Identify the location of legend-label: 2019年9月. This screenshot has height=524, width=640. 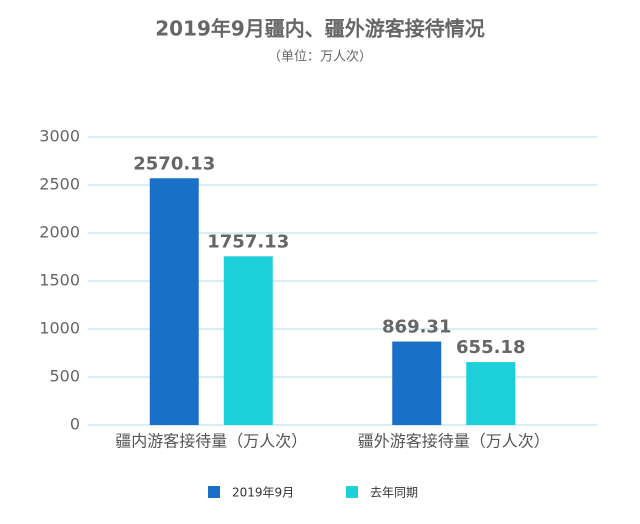
(263, 493).